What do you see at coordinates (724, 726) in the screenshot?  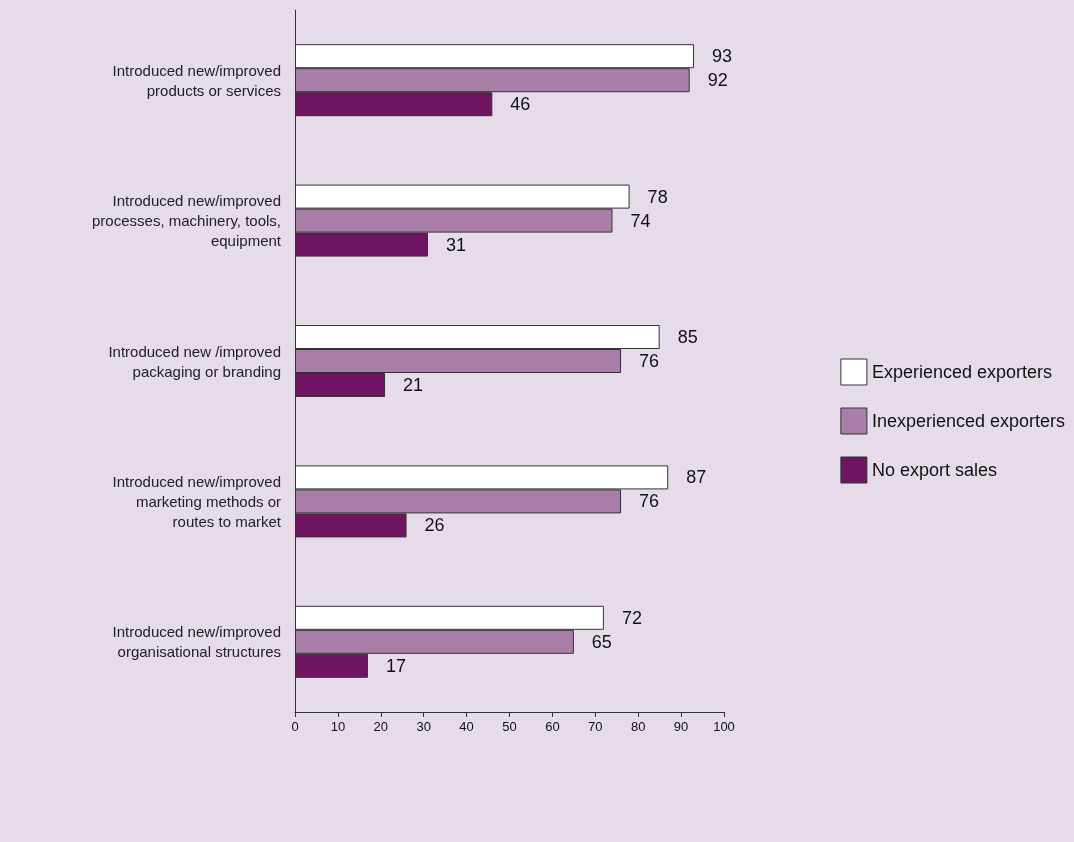 I see `x-tick-label: 100` at bounding box center [724, 726].